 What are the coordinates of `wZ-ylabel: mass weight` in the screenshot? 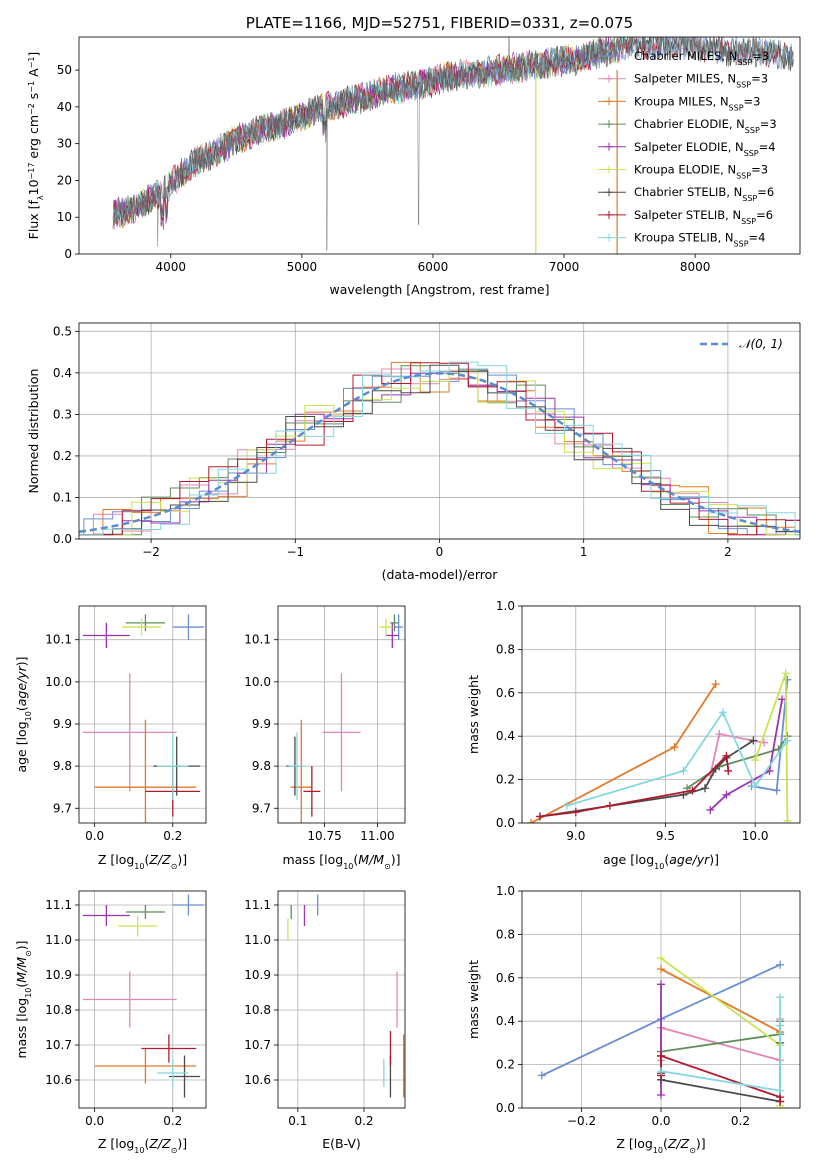 It's located at (473, 999).